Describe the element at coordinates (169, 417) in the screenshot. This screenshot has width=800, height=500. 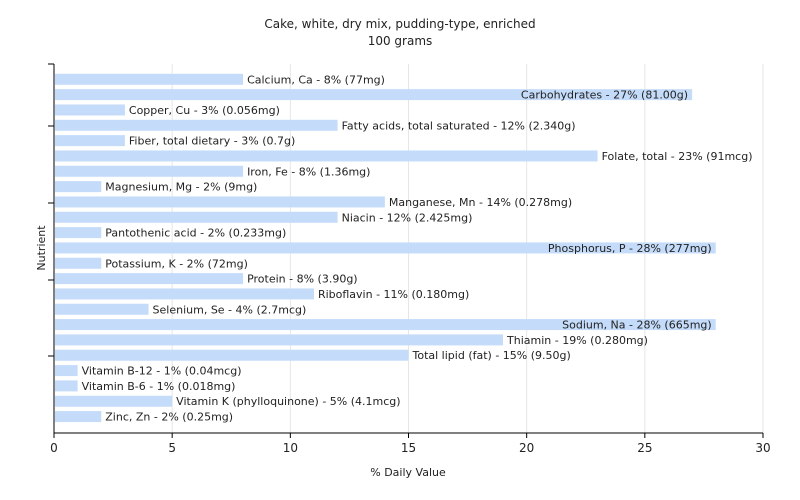
I see `bar-label: Zinc, Zn - 2% (0.25mg)` at that location.